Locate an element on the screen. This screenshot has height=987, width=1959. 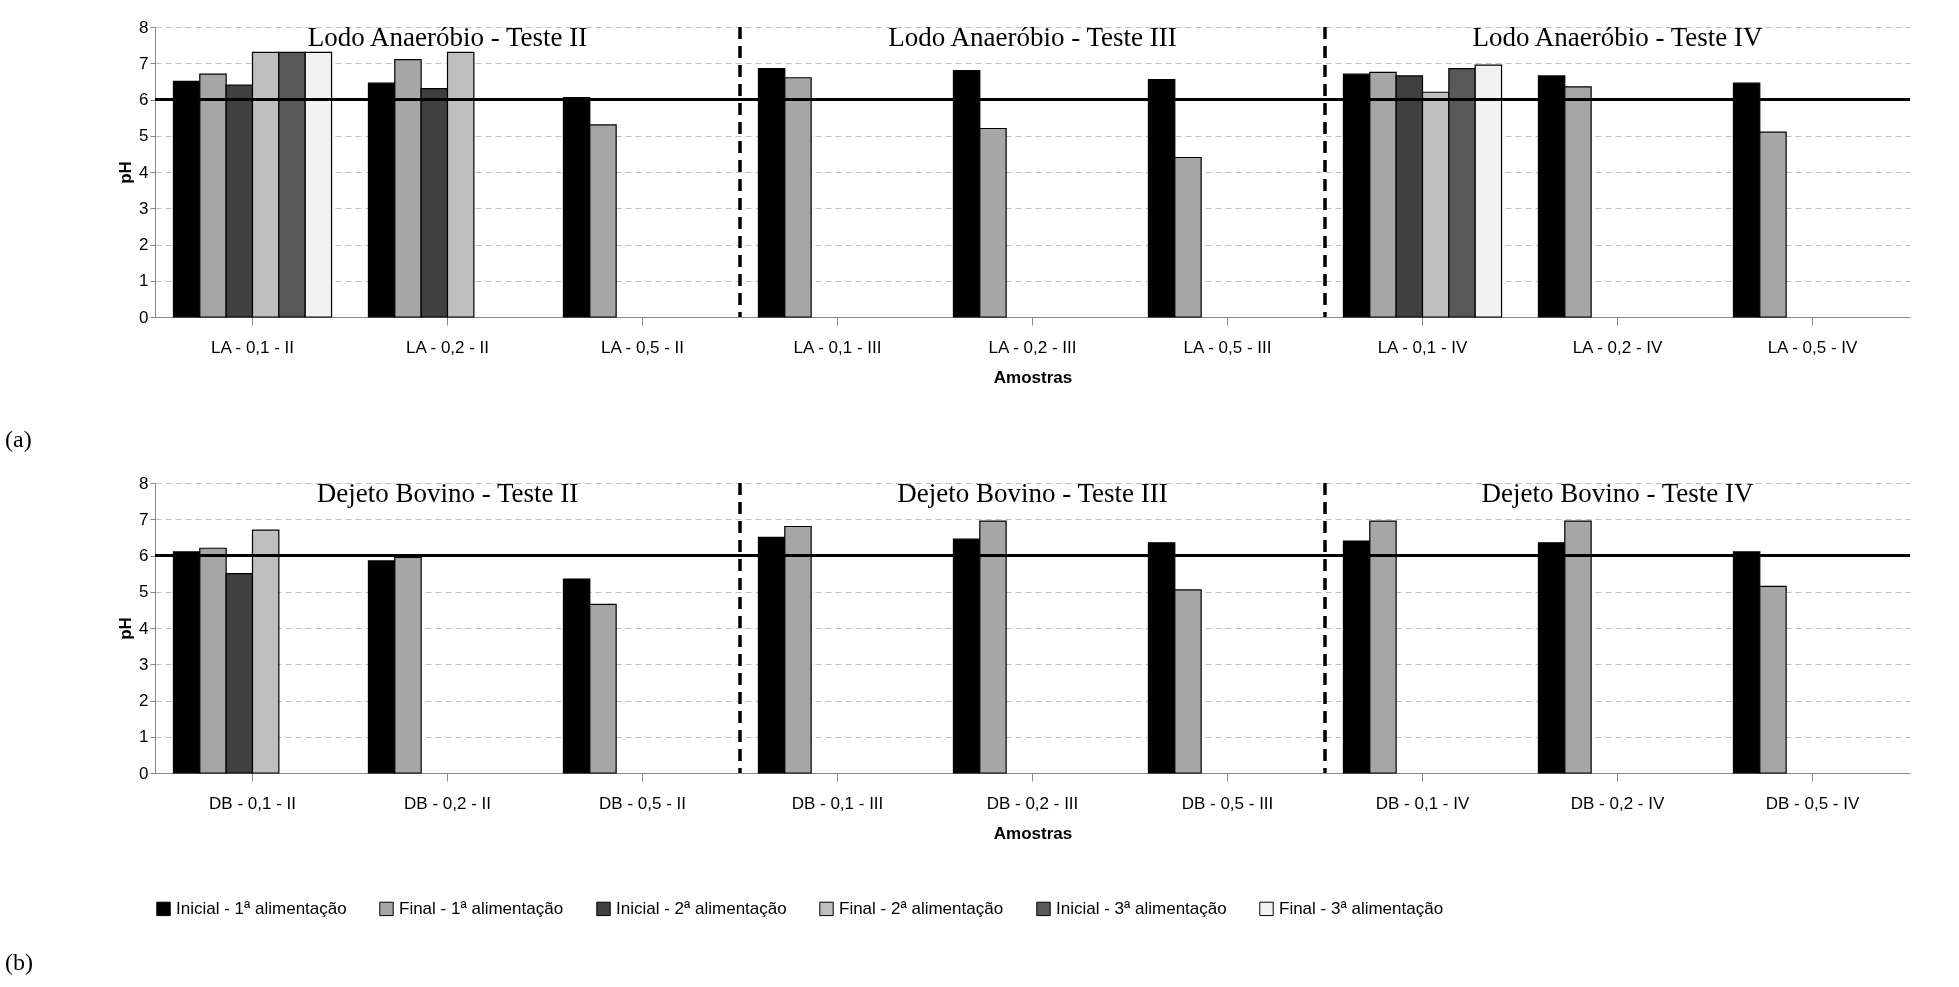
x-tick-label: DB - 0,1 - II is located at coordinates (252, 803).